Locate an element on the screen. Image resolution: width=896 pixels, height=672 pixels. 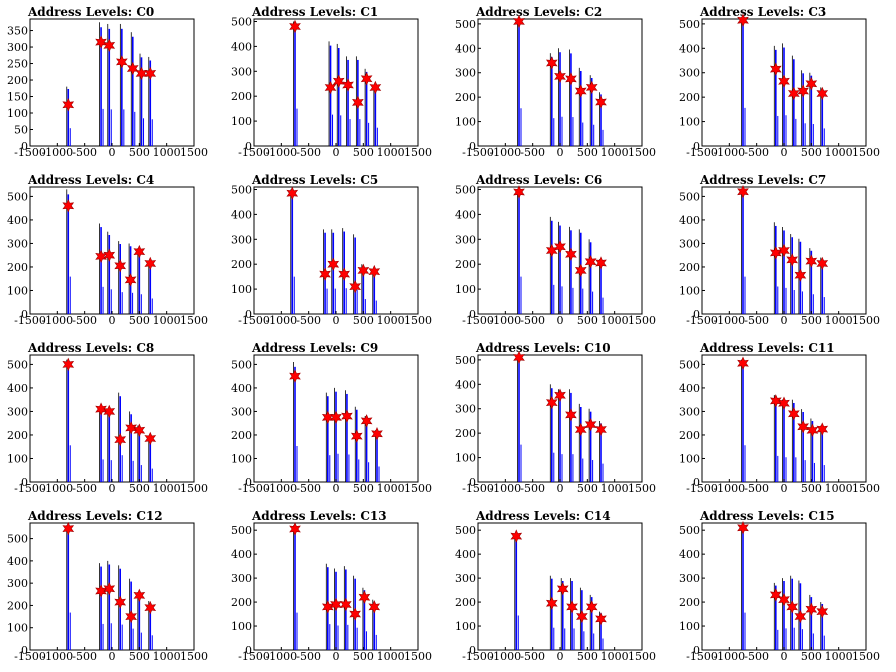
panel-title: Address Levels: C2 is located at coordinates (539, 12).